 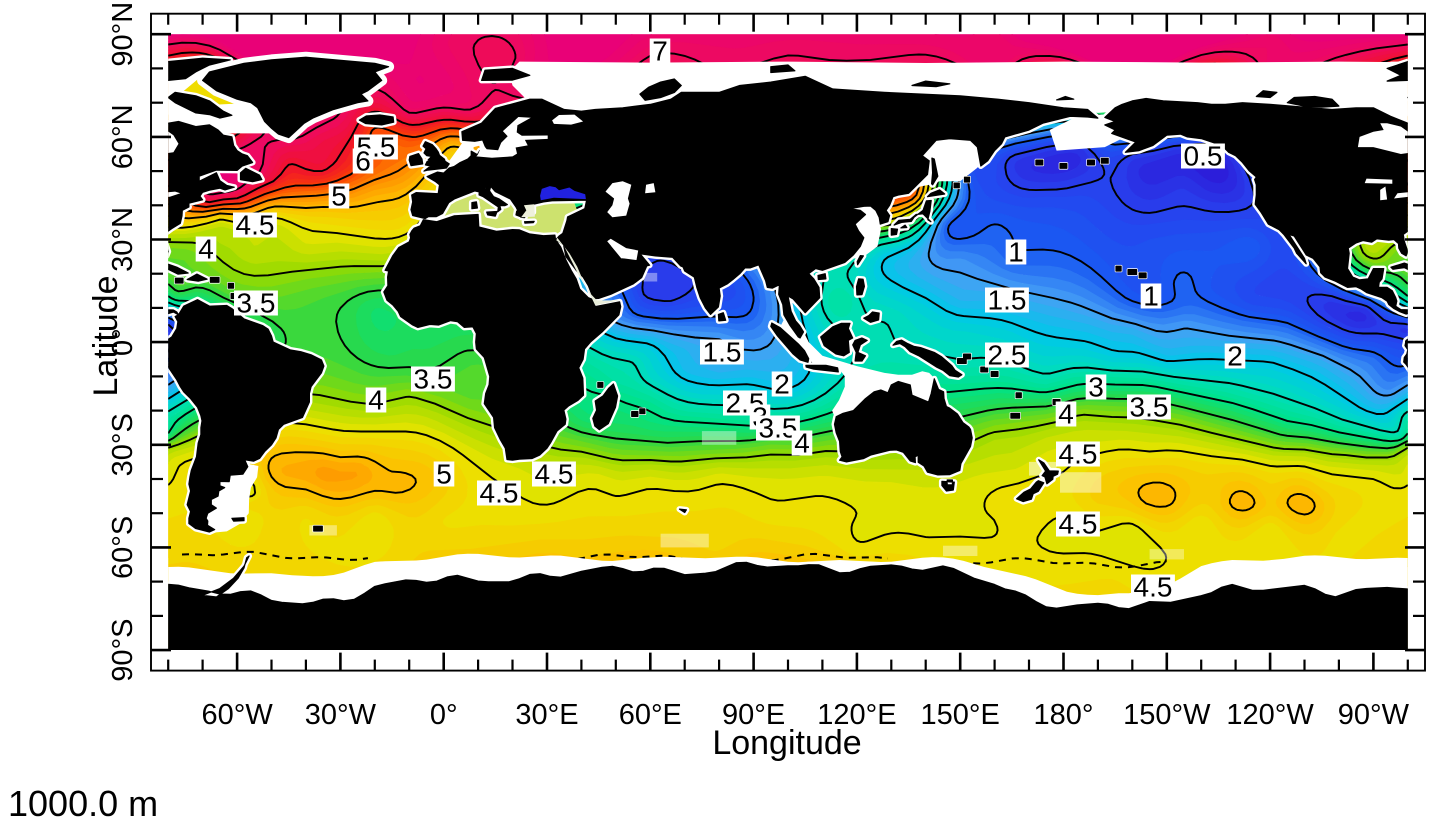 What do you see at coordinates (1270, 715) in the screenshot?
I see `svg-text: 120°W` at bounding box center [1270, 715].